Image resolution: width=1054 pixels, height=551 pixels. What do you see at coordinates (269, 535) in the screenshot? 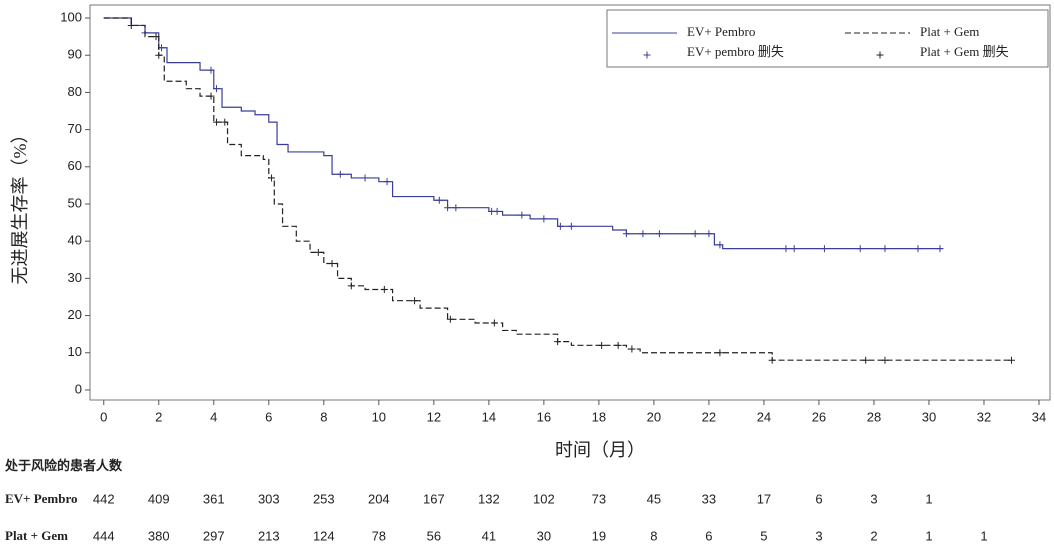
I see `risk-count: 213` at bounding box center [269, 535].